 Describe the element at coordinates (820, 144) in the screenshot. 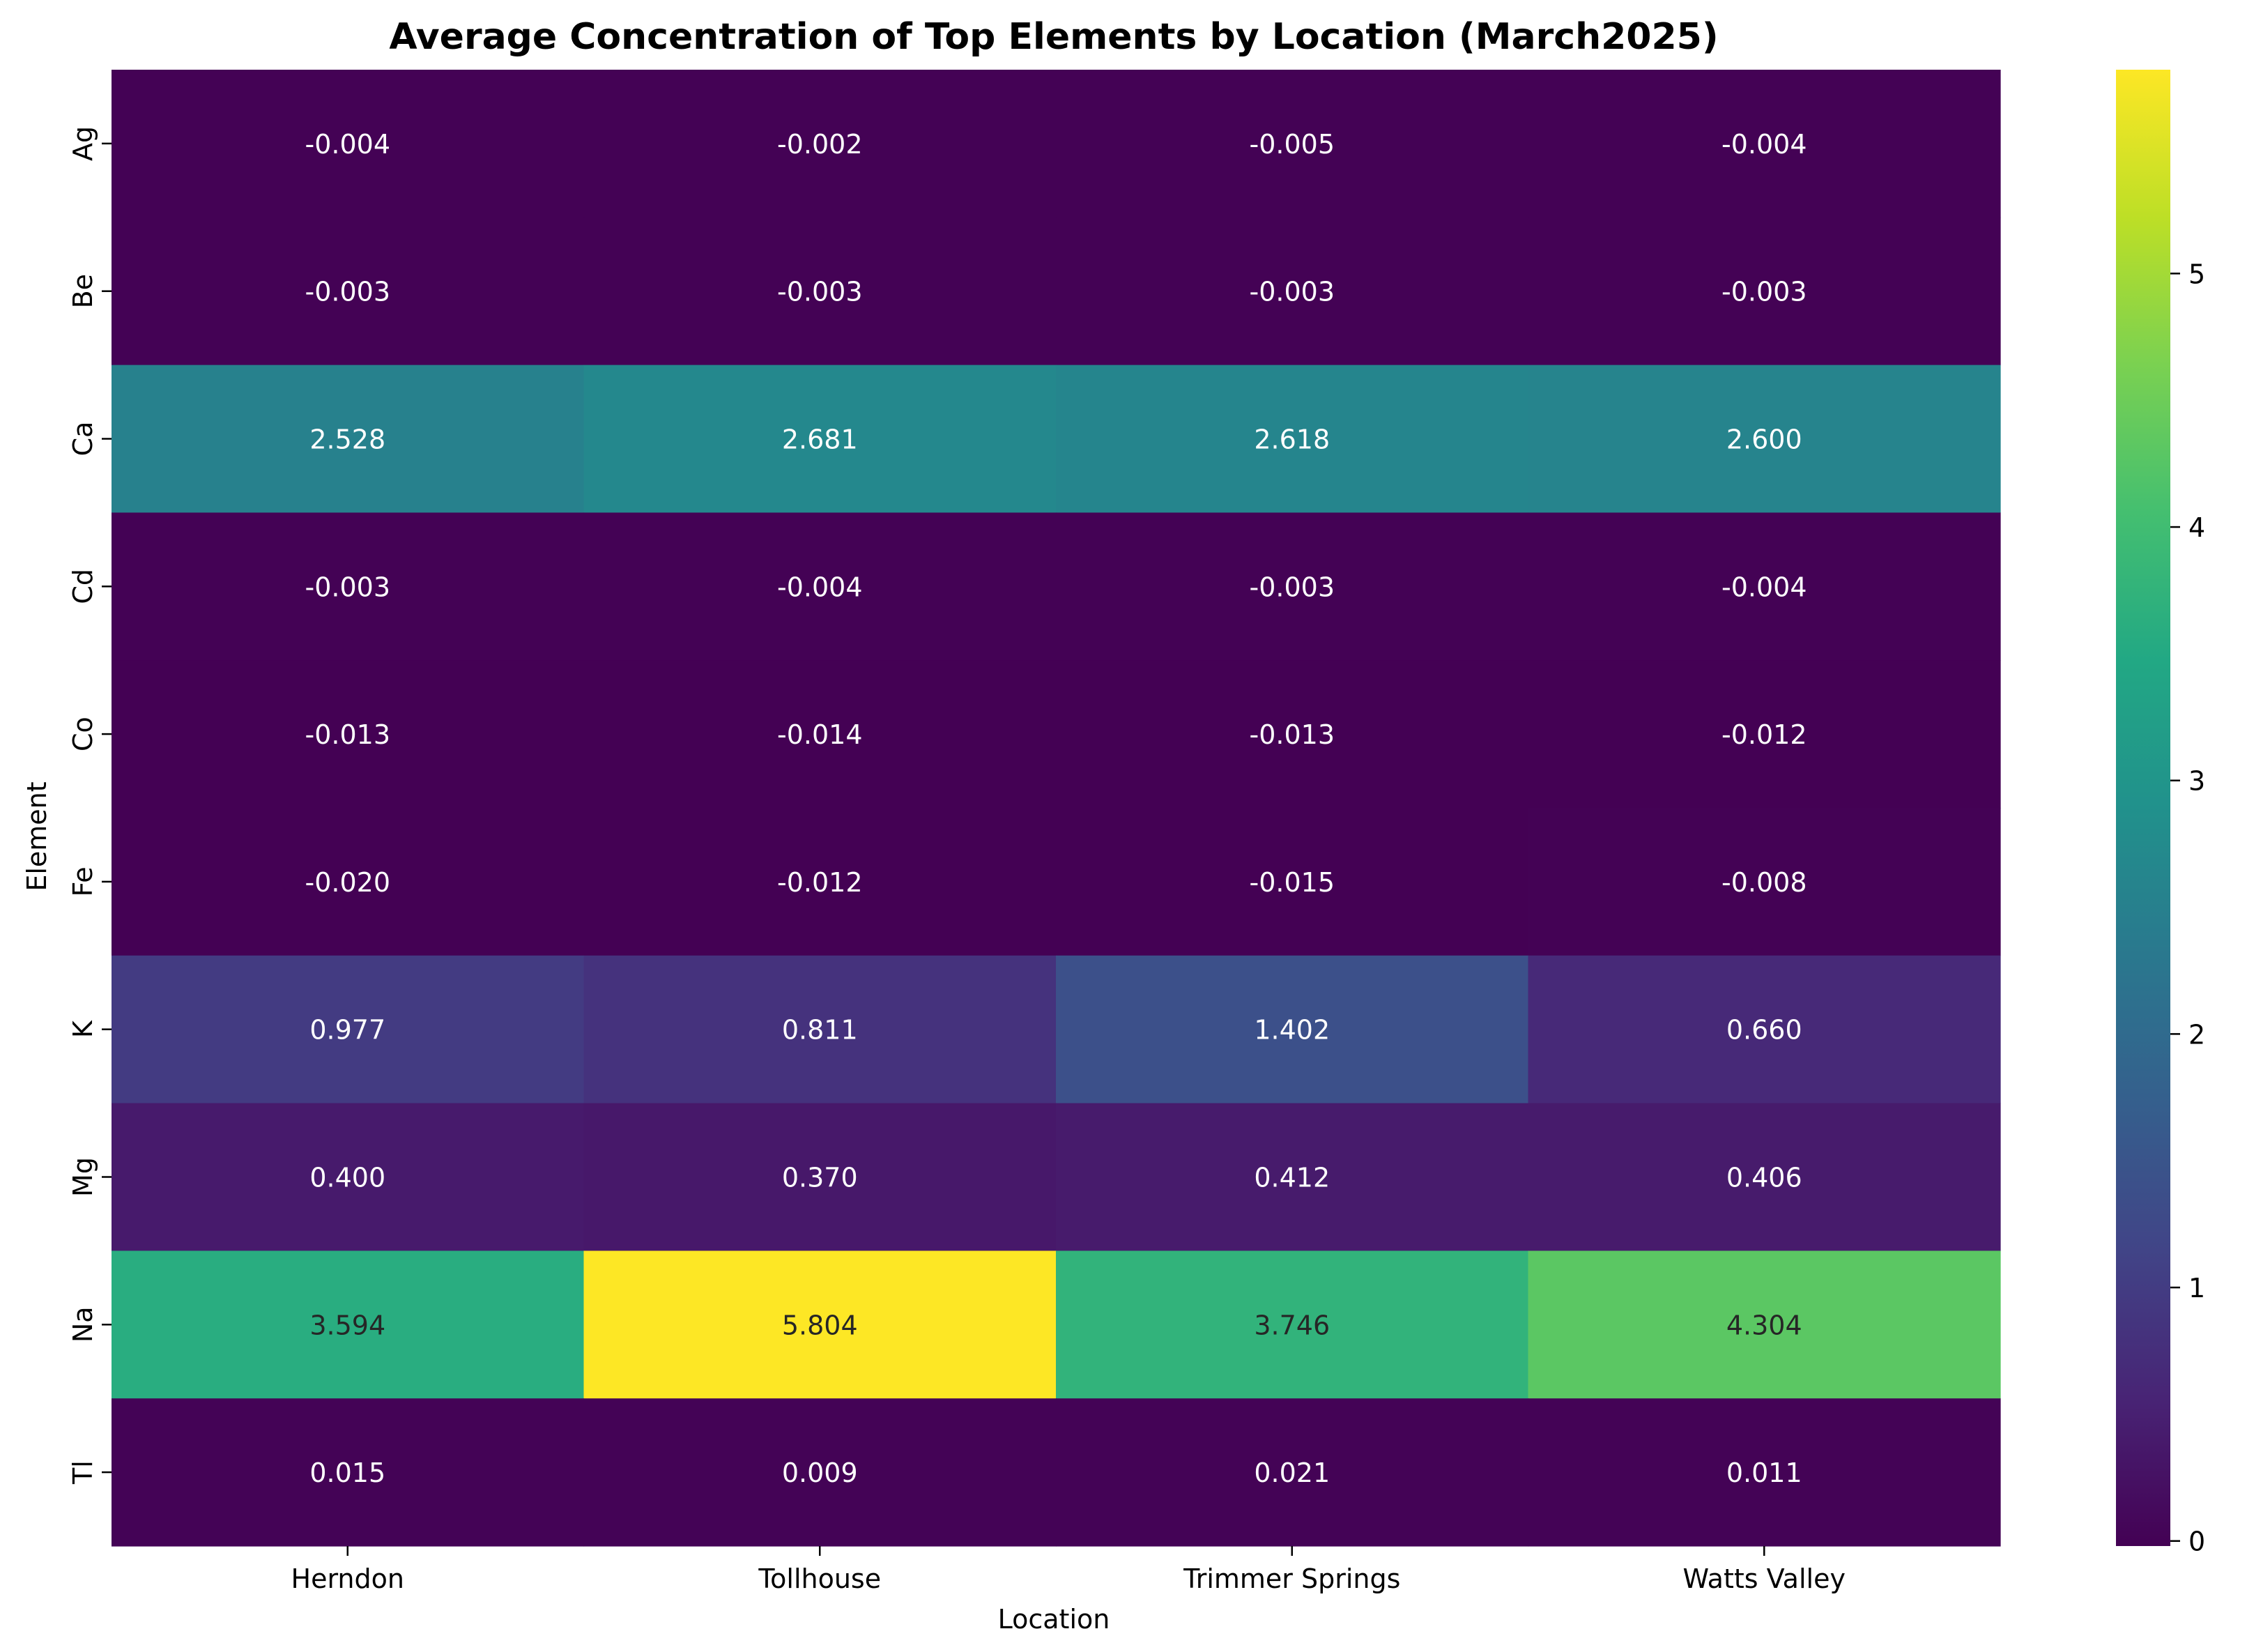

I see `heatmap-cell-label: -0.002` at that location.